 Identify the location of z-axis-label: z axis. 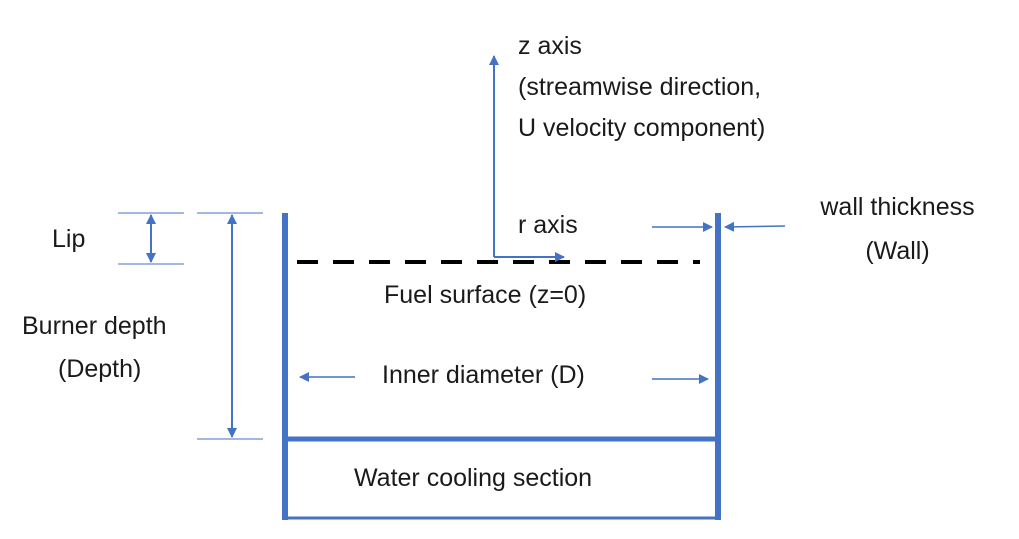
(550, 46).